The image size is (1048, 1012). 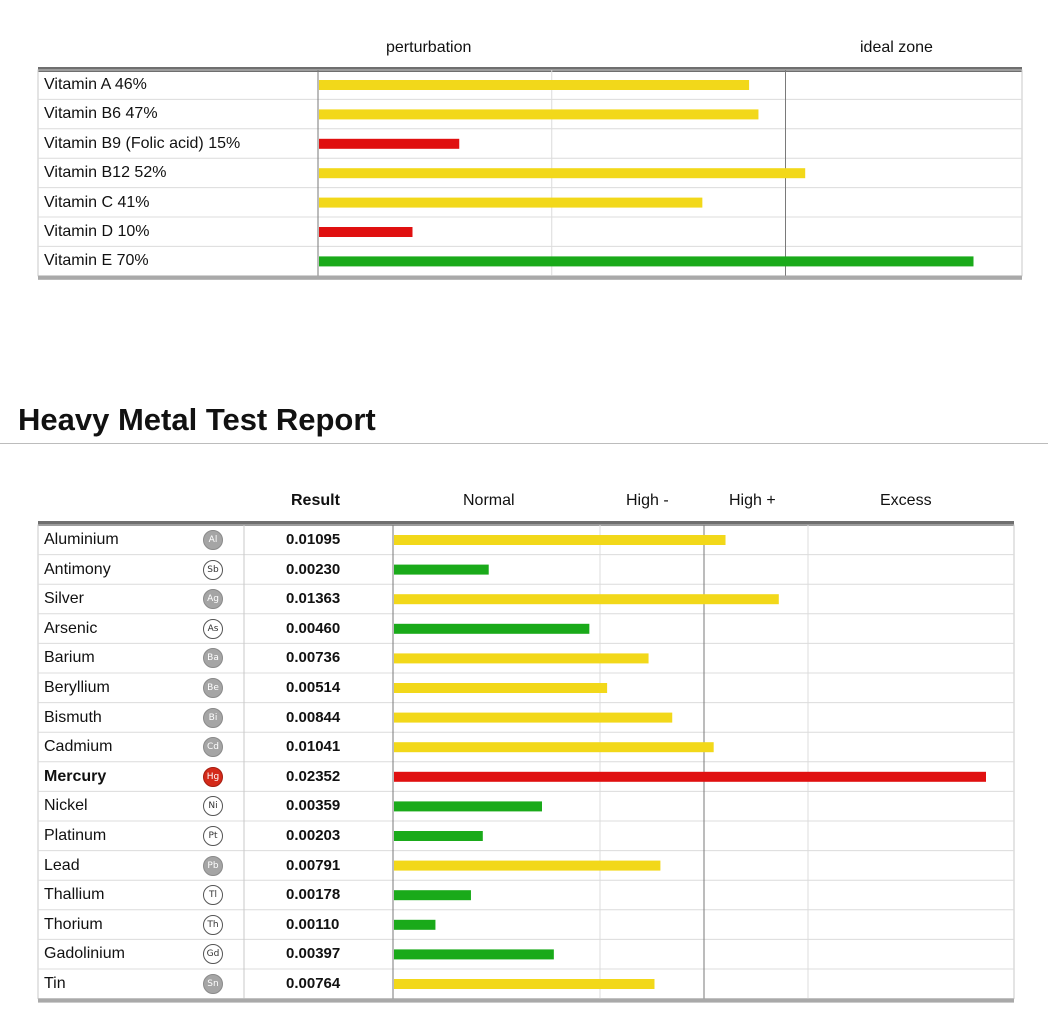 I want to click on metal-name: Mercury, so click(x=75, y=776).